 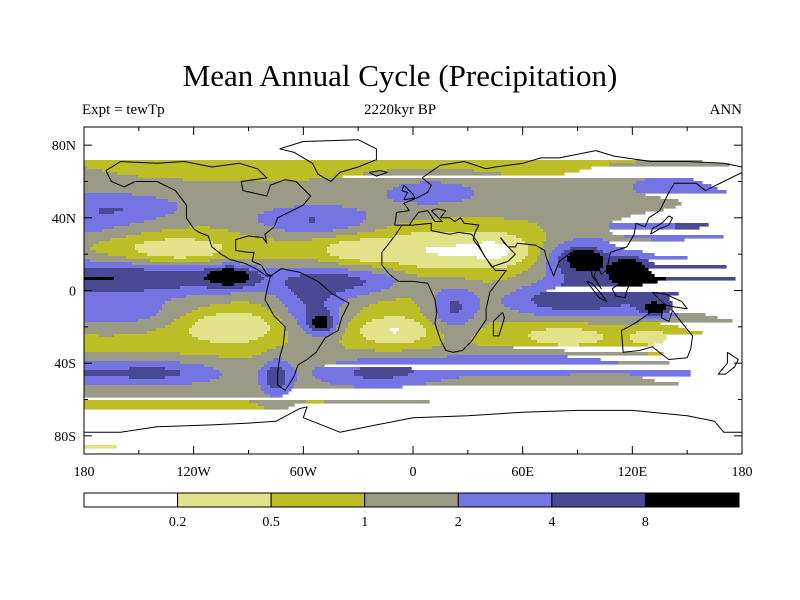 I want to click on coastline-eurasia, so click(x=568, y=220).